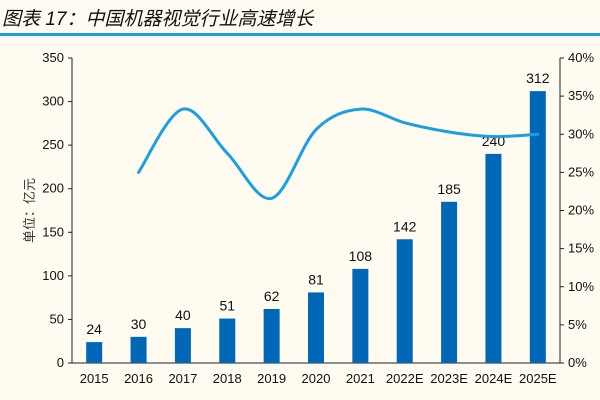 This screenshot has width=600, height=400. I want to click on right-tick-label: 10%, so click(581, 286).